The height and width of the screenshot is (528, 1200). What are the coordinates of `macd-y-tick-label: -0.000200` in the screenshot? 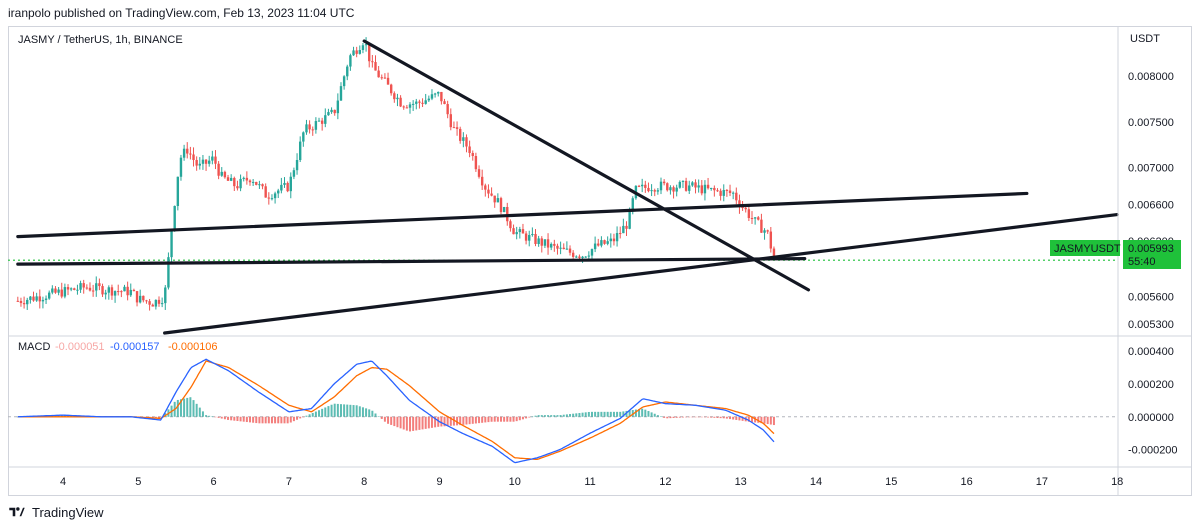 It's located at (1153, 451).